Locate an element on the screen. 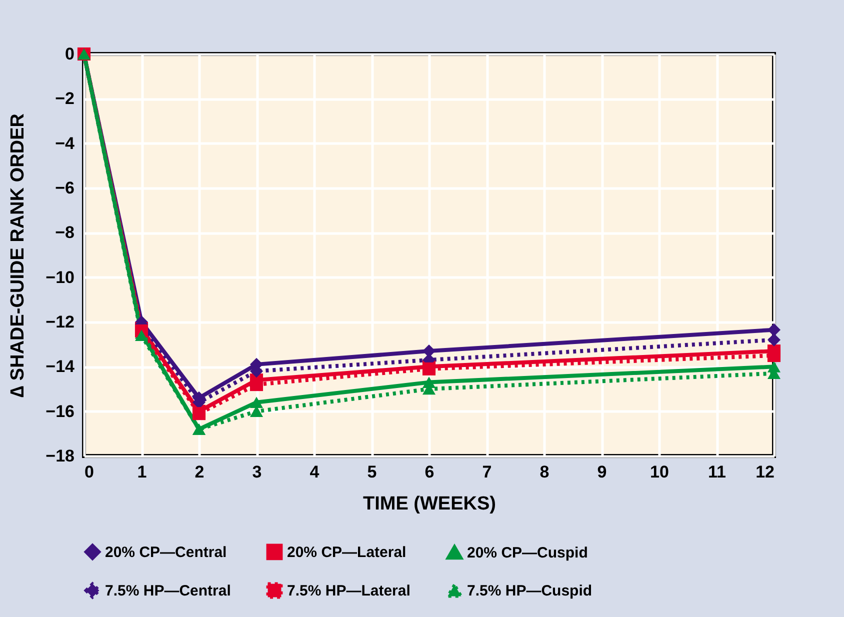 This screenshot has height=617, width=844. y-tick-label: −16 is located at coordinates (60, 411).